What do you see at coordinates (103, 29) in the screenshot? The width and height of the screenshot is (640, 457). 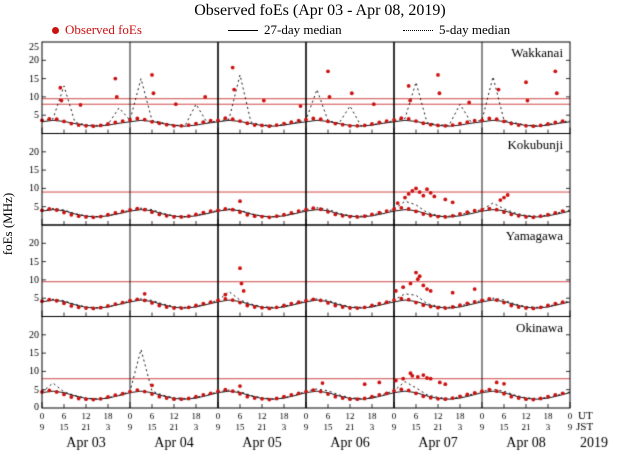 I see `legend-observed-label: Observed foEs` at bounding box center [103, 29].